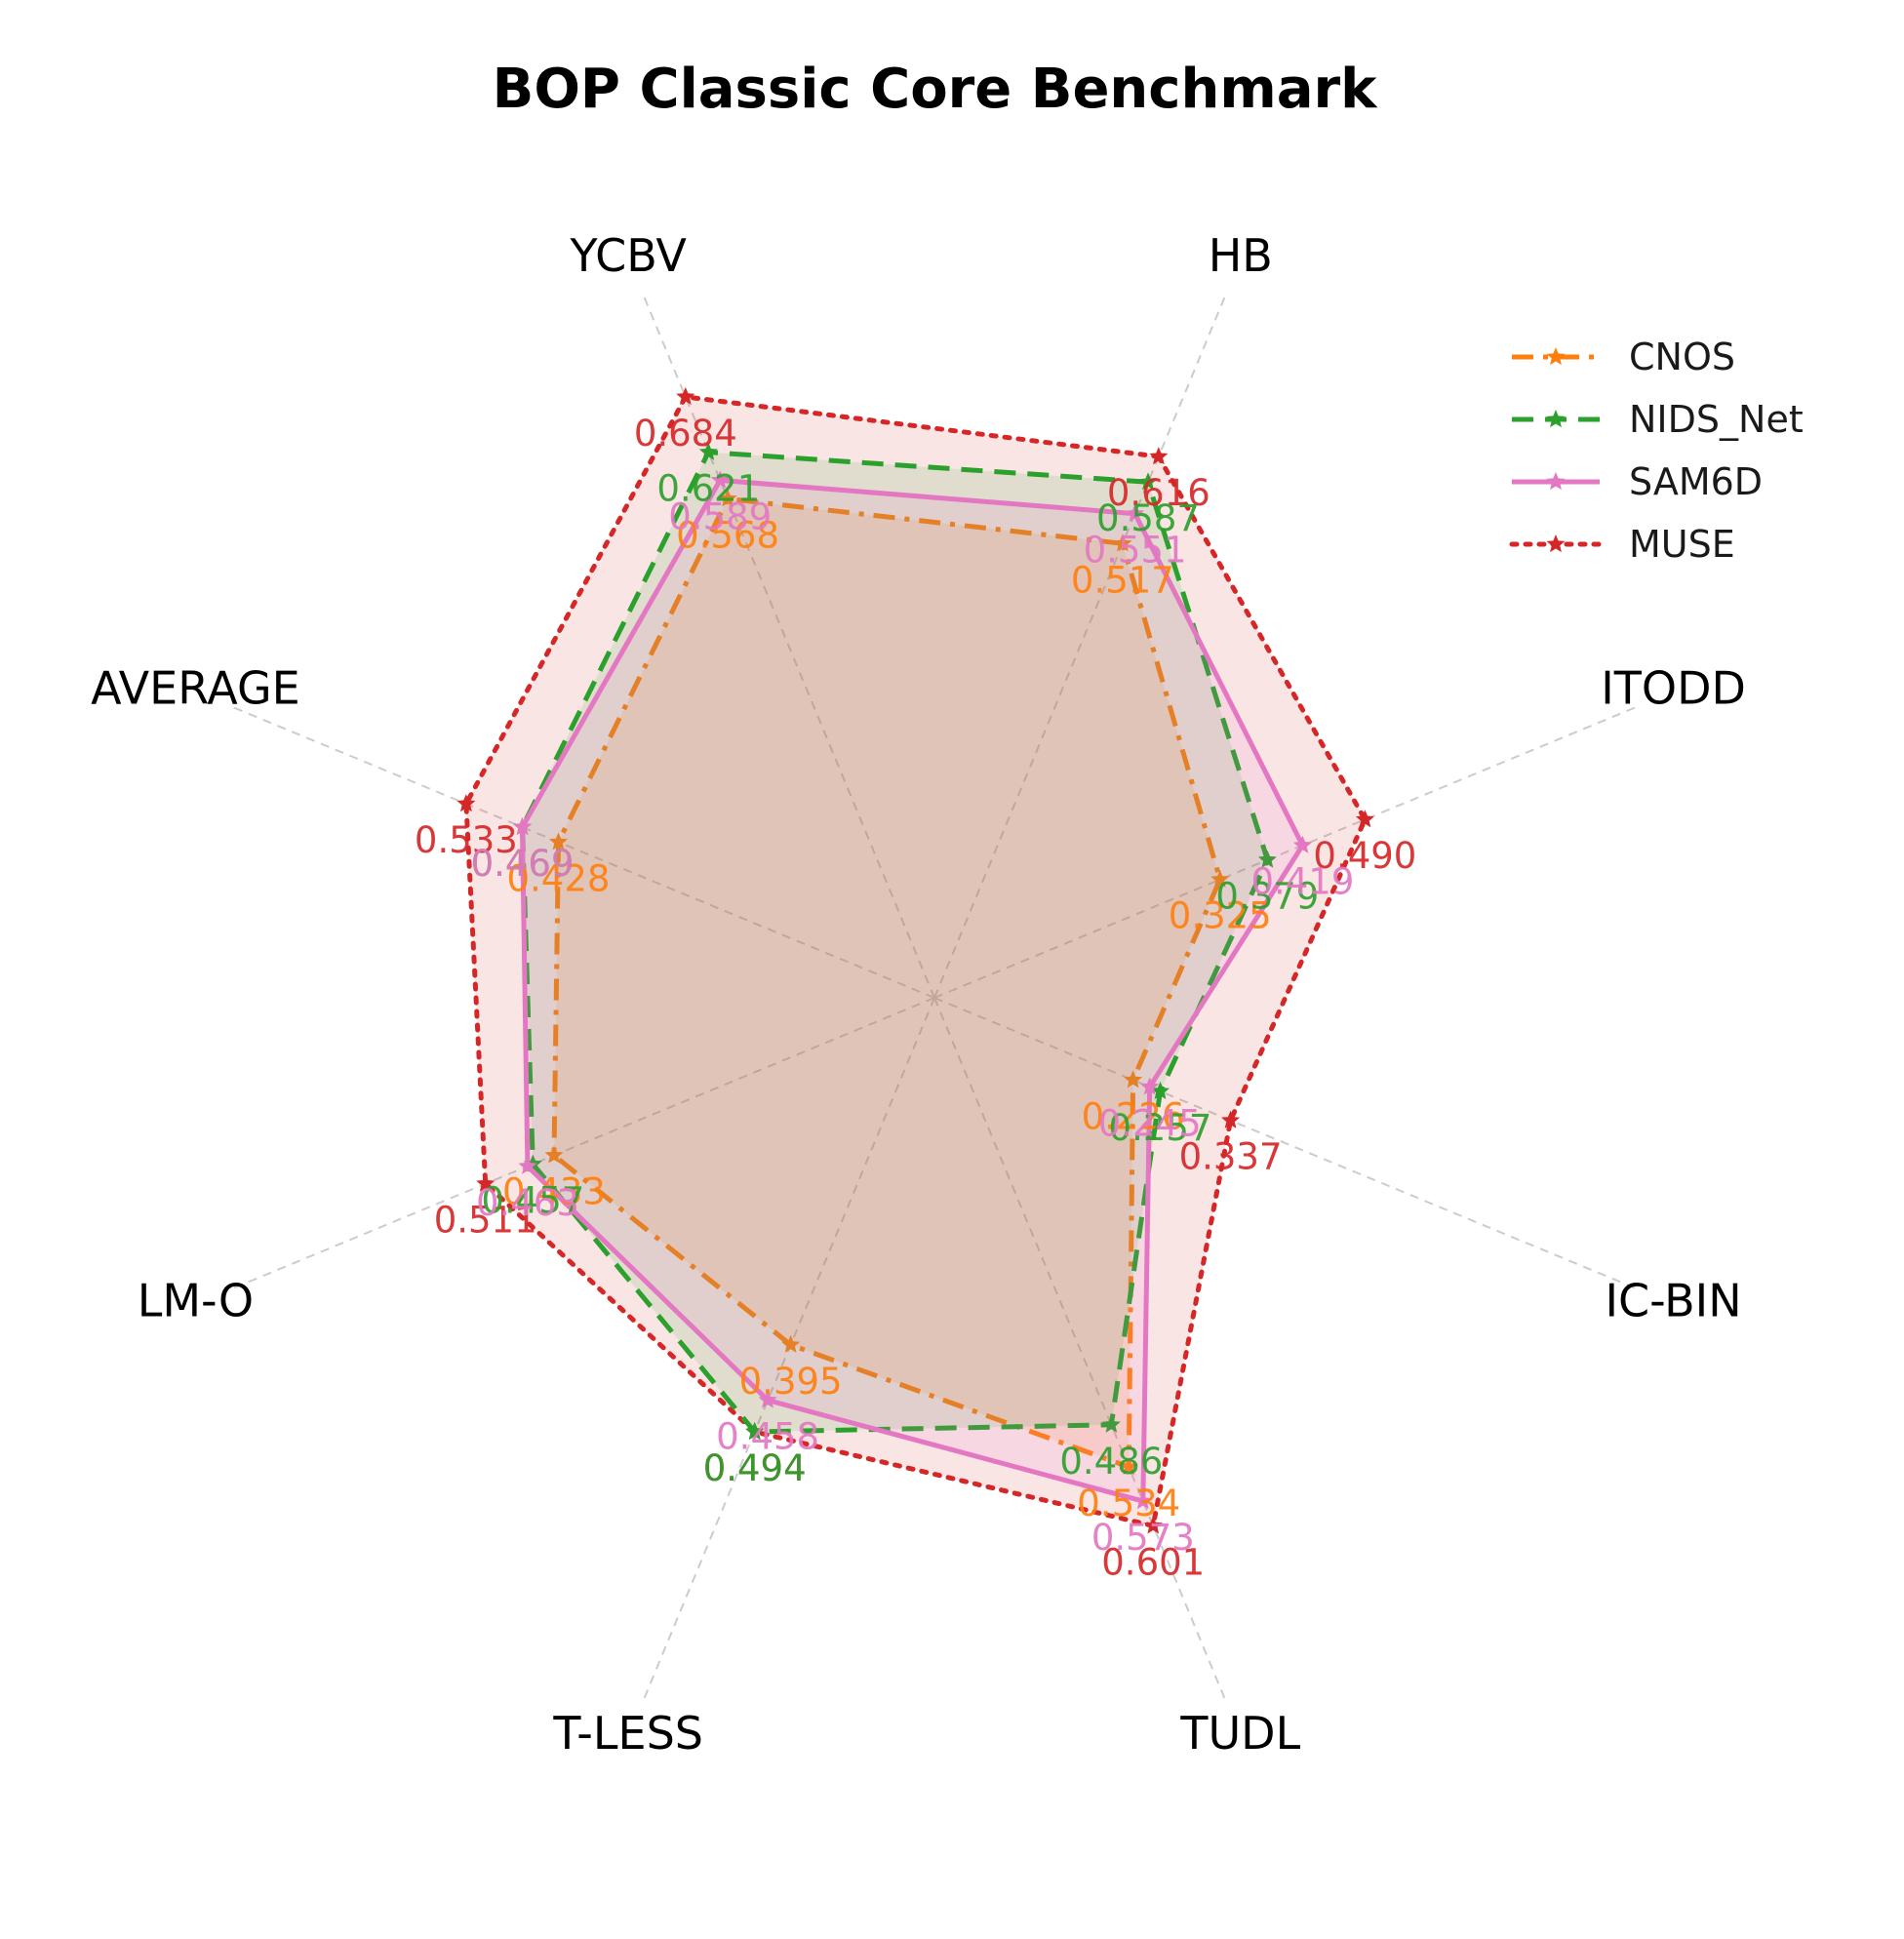 The image size is (1904, 1939). Describe the element at coordinates (1364, 856) in the screenshot. I see `data-label-muse-itodd: 0.490` at that location.